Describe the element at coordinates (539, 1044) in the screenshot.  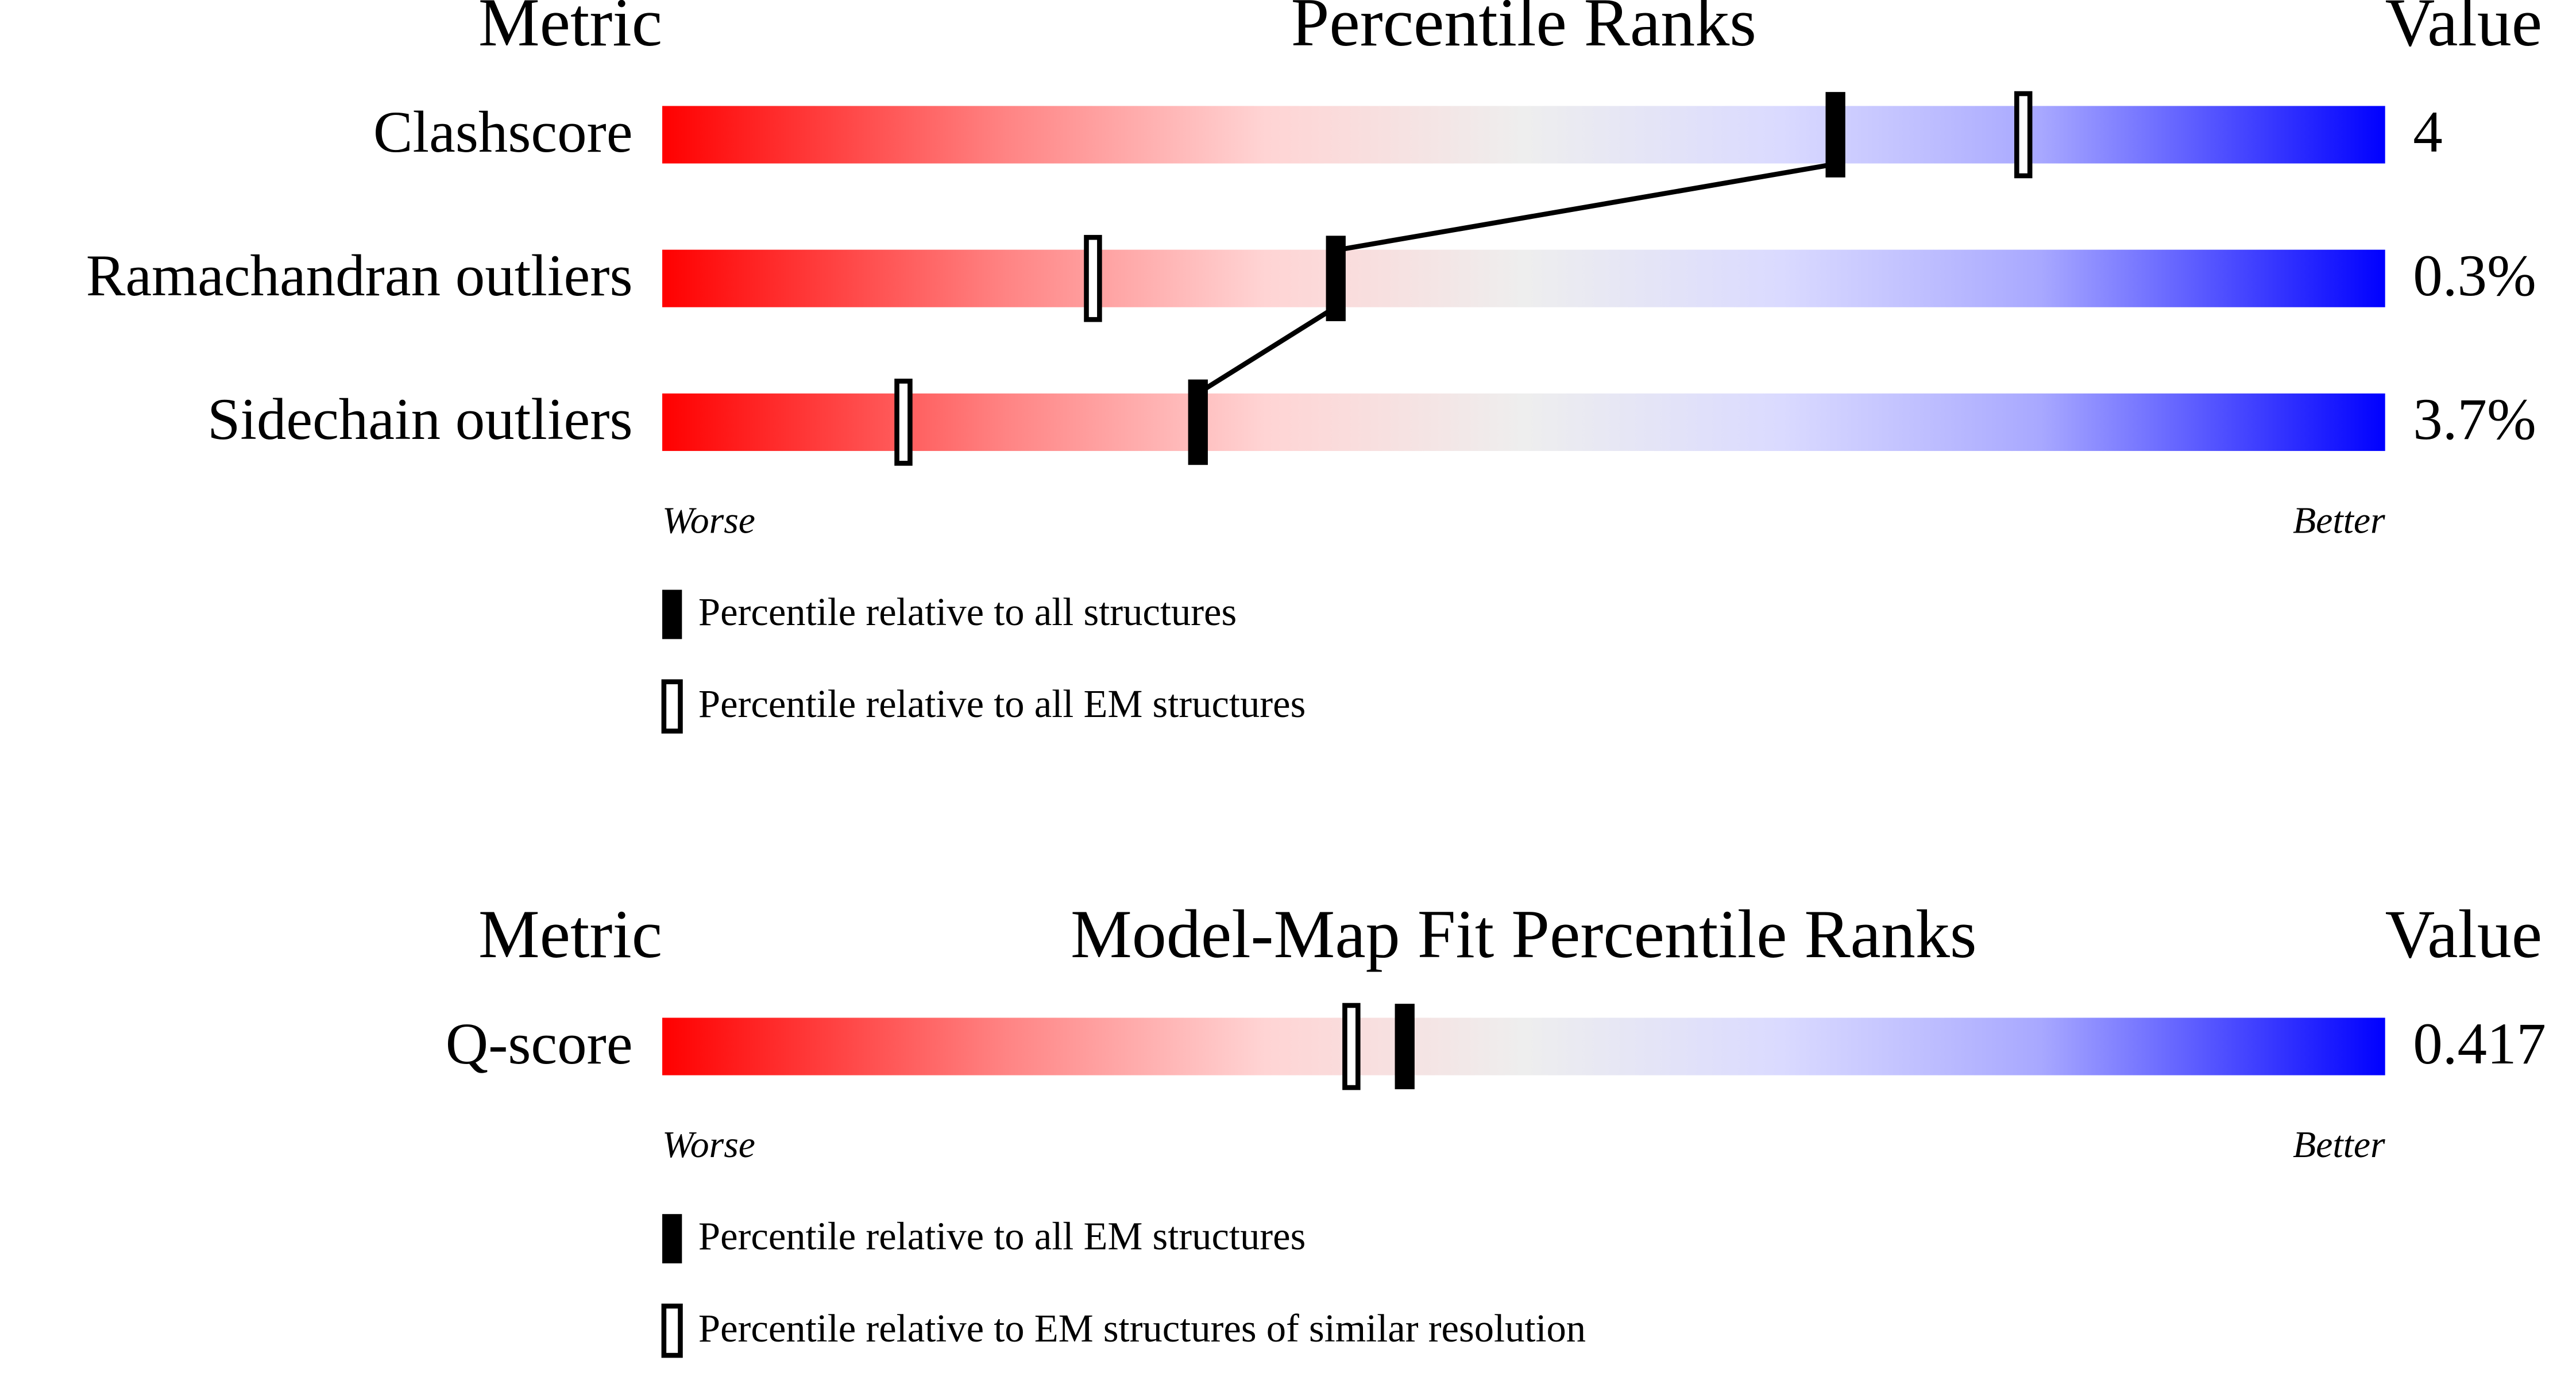
I see `row-label: Q-score` at that location.